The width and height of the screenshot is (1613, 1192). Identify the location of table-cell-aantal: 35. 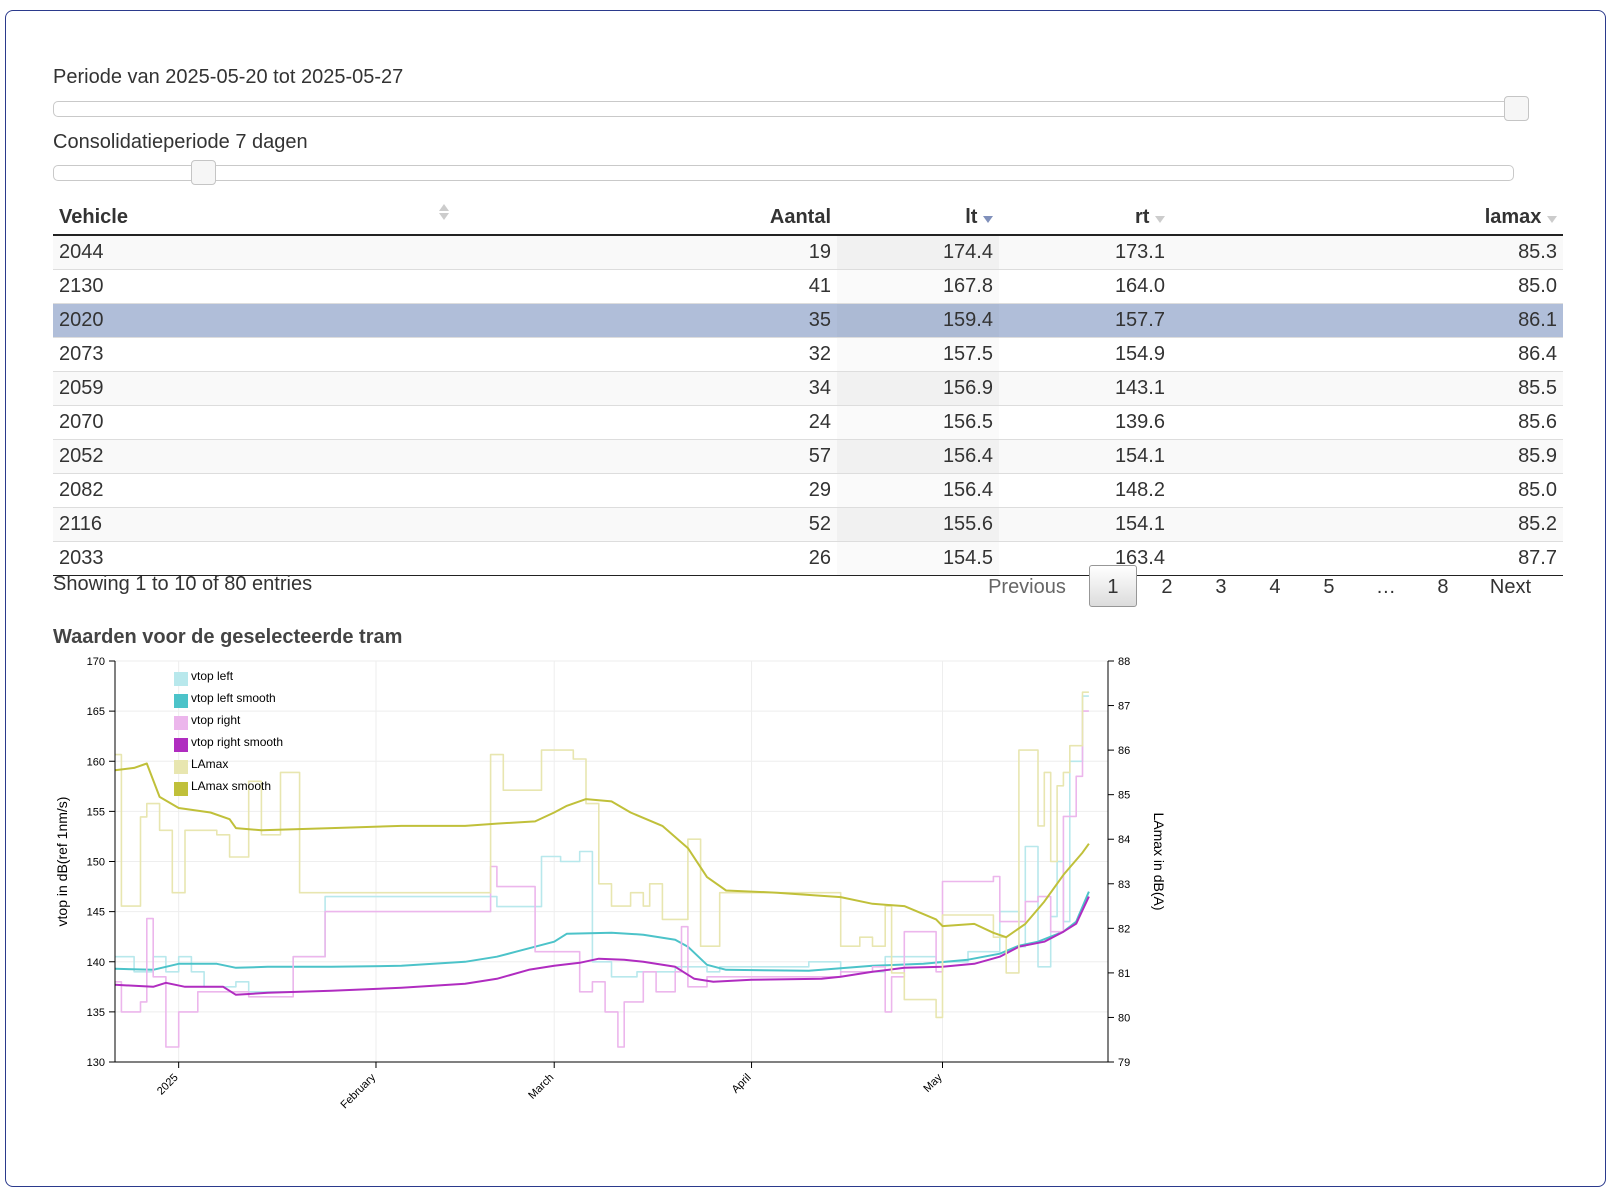
(646, 320).